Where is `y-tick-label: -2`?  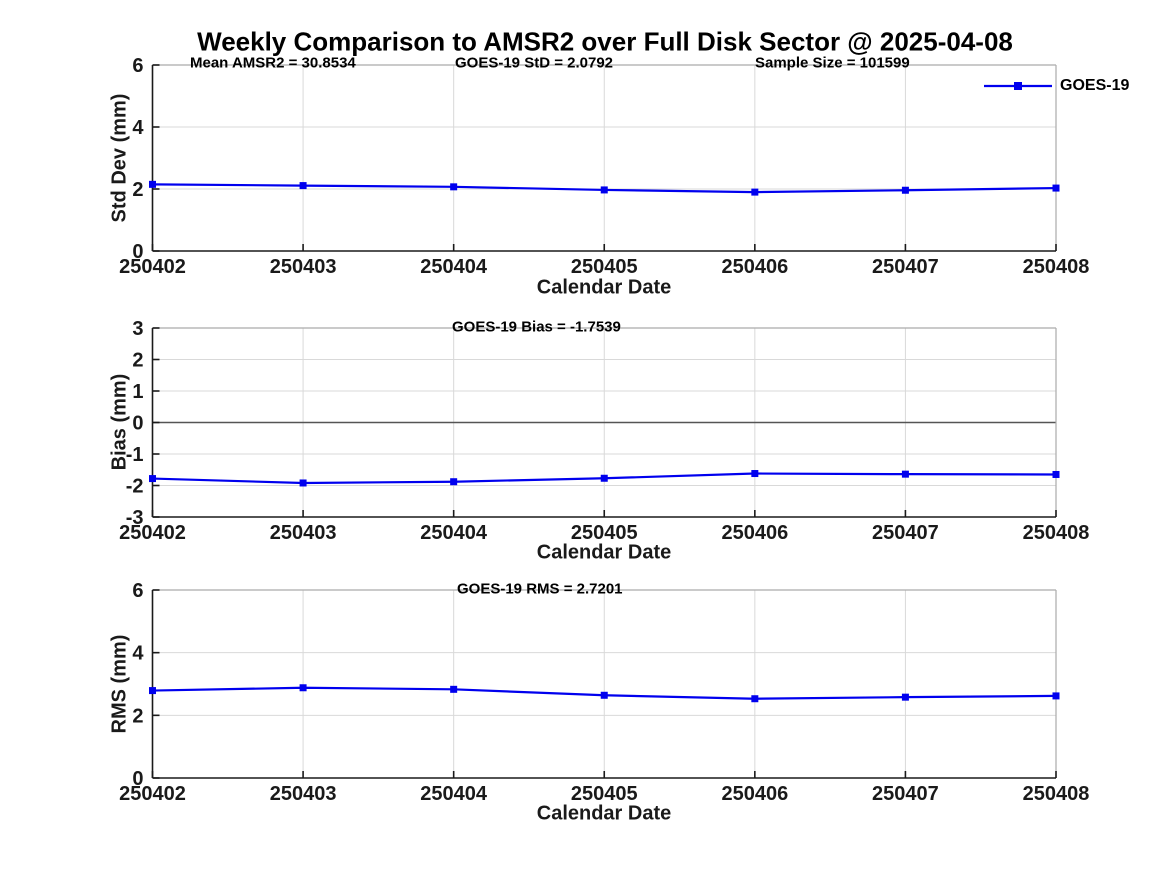 y-tick-label: -2 is located at coordinates (135, 487).